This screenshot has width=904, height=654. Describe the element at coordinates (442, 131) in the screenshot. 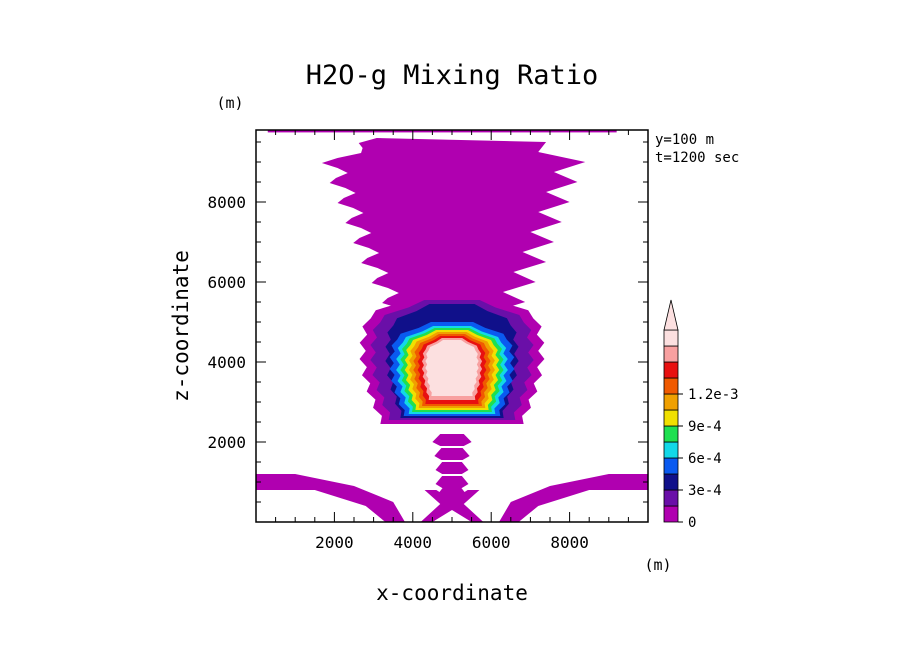

I see `plume-top-strip` at that location.